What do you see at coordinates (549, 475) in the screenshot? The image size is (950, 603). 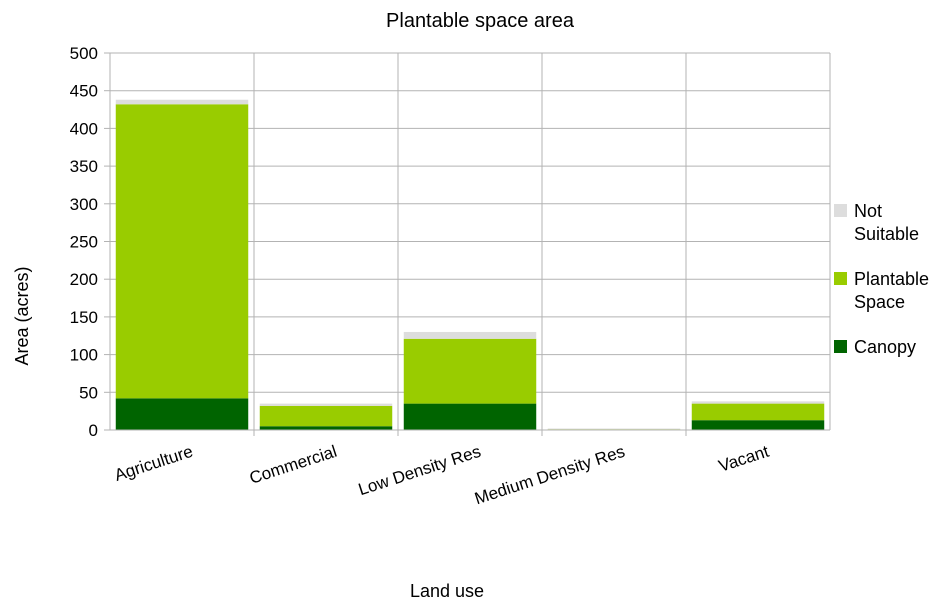 I see `x-tick-label: Medium Density Res` at bounding box center [549, 475].